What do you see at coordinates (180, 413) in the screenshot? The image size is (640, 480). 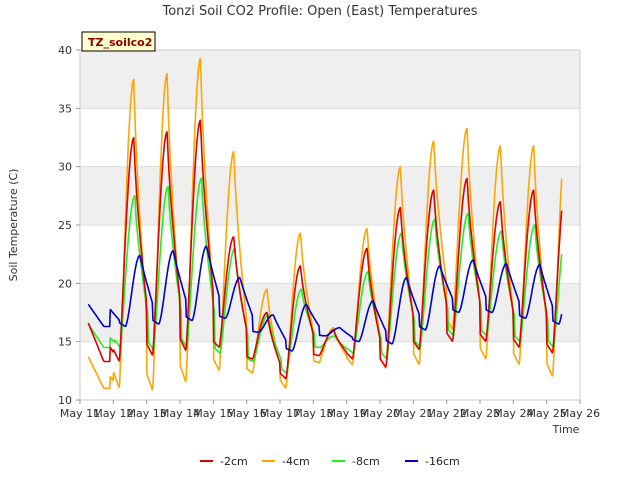 I see `x-tick-label: May 14` at bounding box center [180, 413].